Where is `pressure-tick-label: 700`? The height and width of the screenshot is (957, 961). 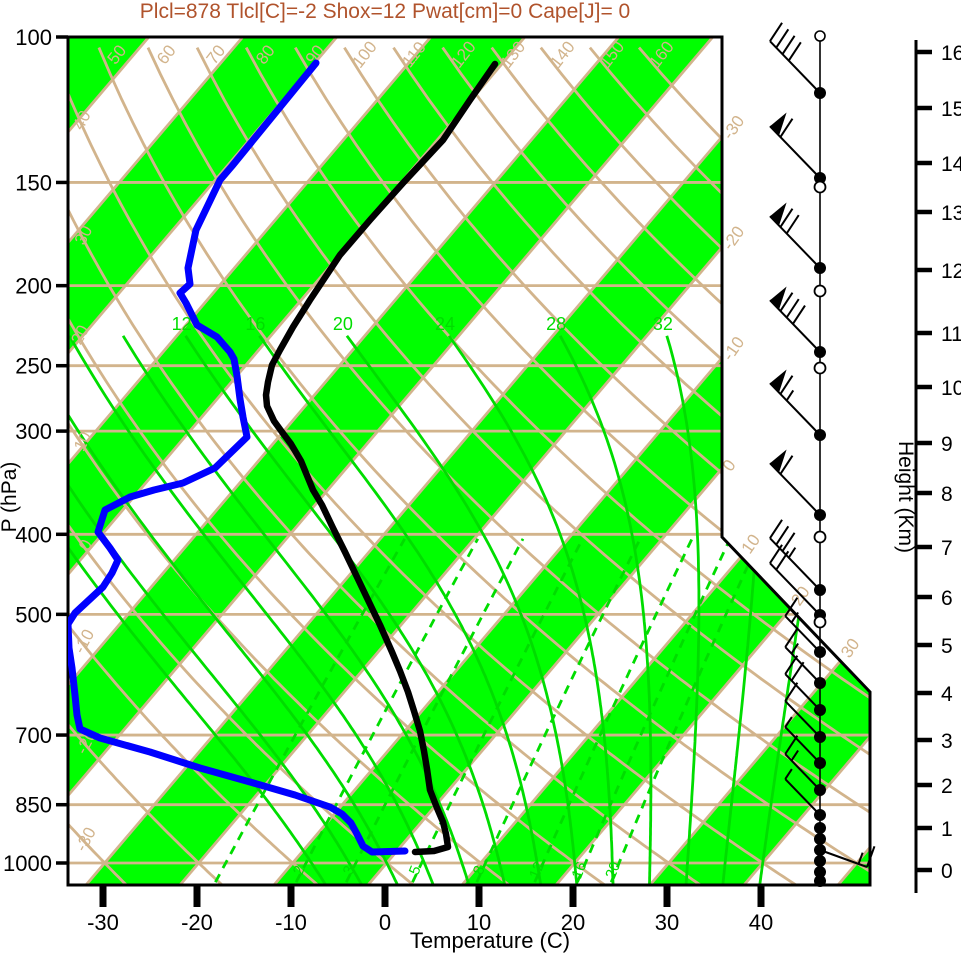
pressure-tick-label: 700 is located at coordinates (33, 735).